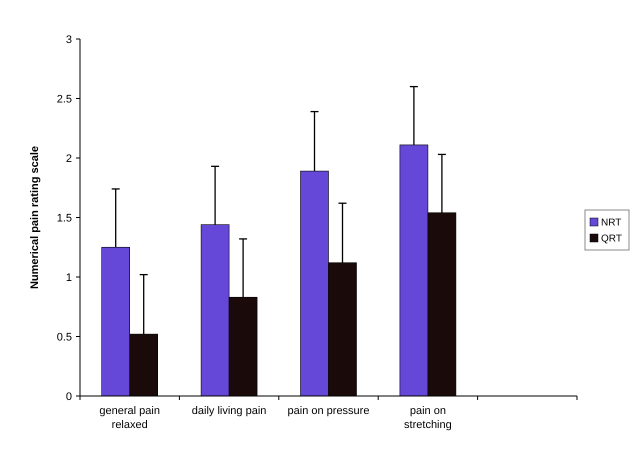  I want to click on y-tick-label: 2.5, so click(64, 99).